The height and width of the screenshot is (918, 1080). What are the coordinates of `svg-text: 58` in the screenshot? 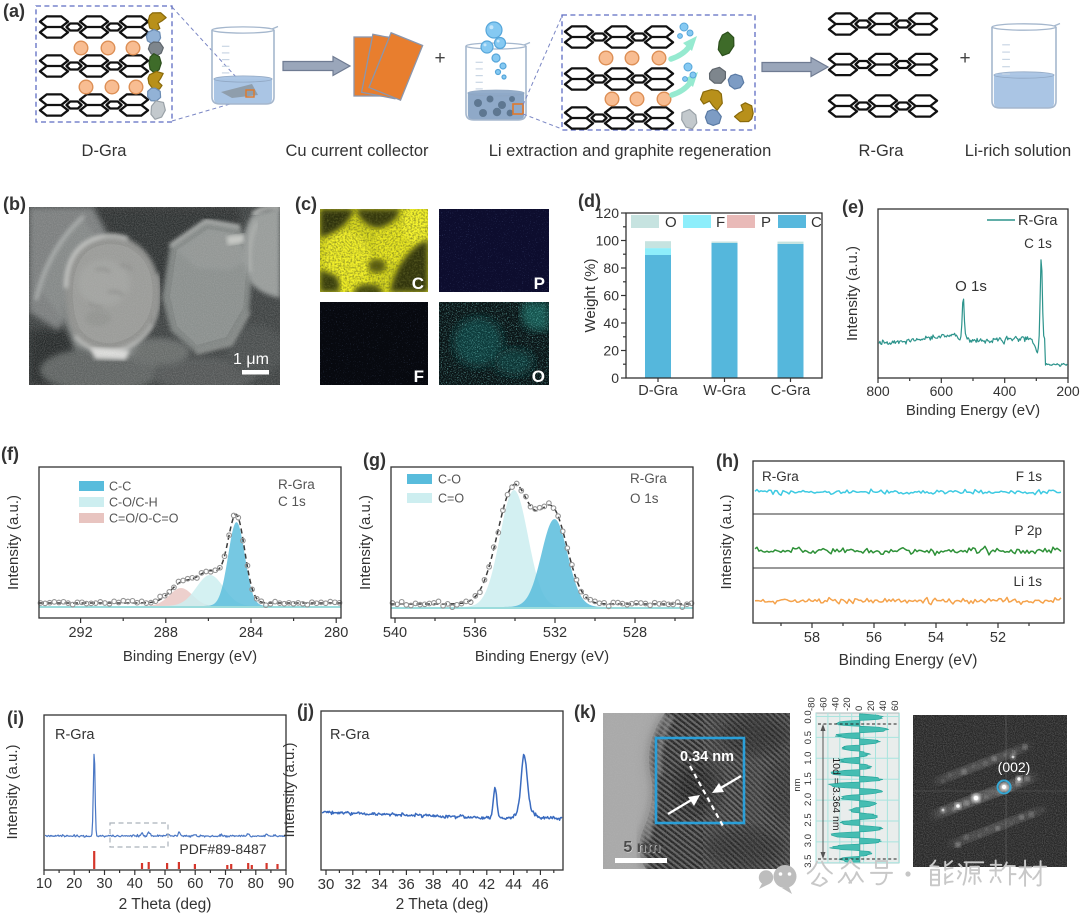 It's located at (812, 638).